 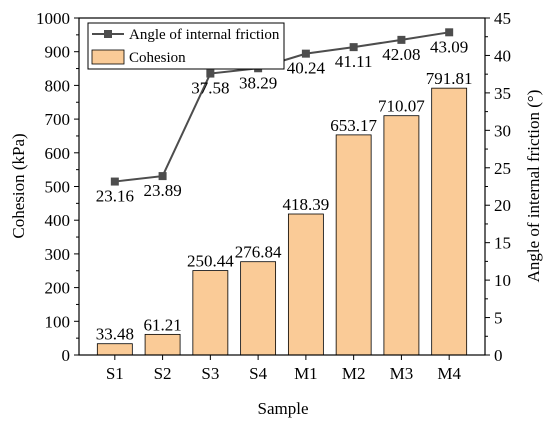 I want to click on x-tick-label-M4: M4, so click(x=449, y=373).